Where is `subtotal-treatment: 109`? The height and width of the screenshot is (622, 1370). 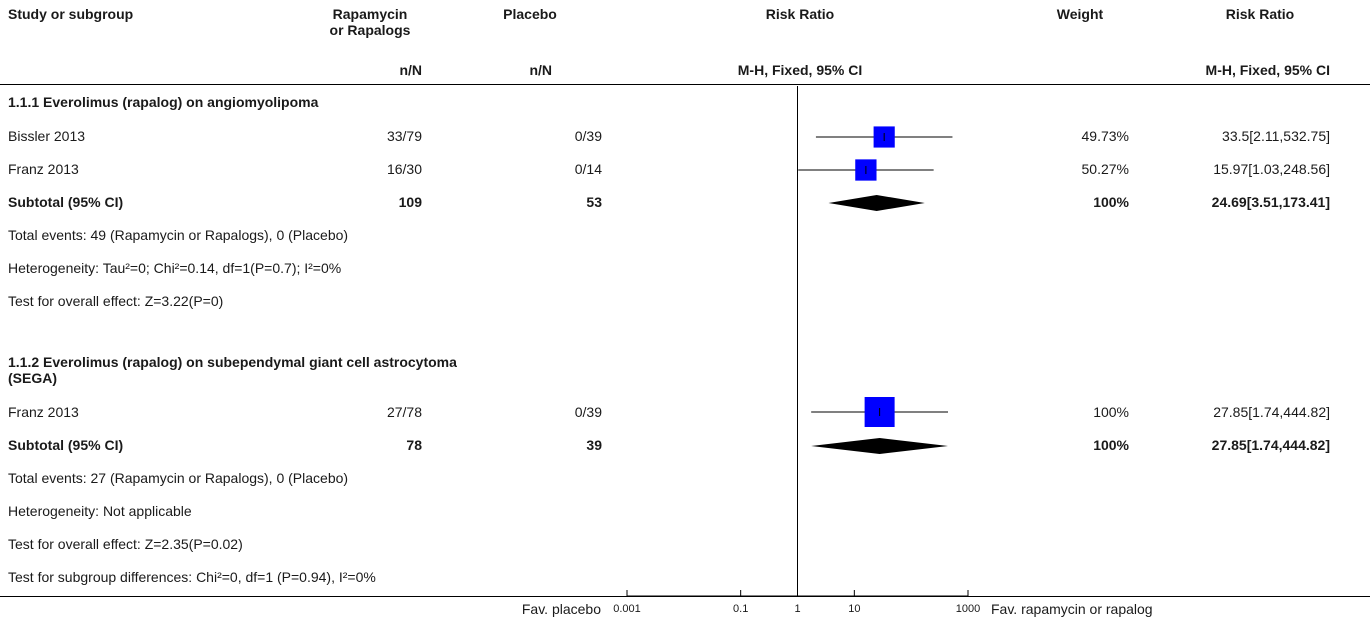
subtotal-treatment: 109 is located at coordinates (410, 202).